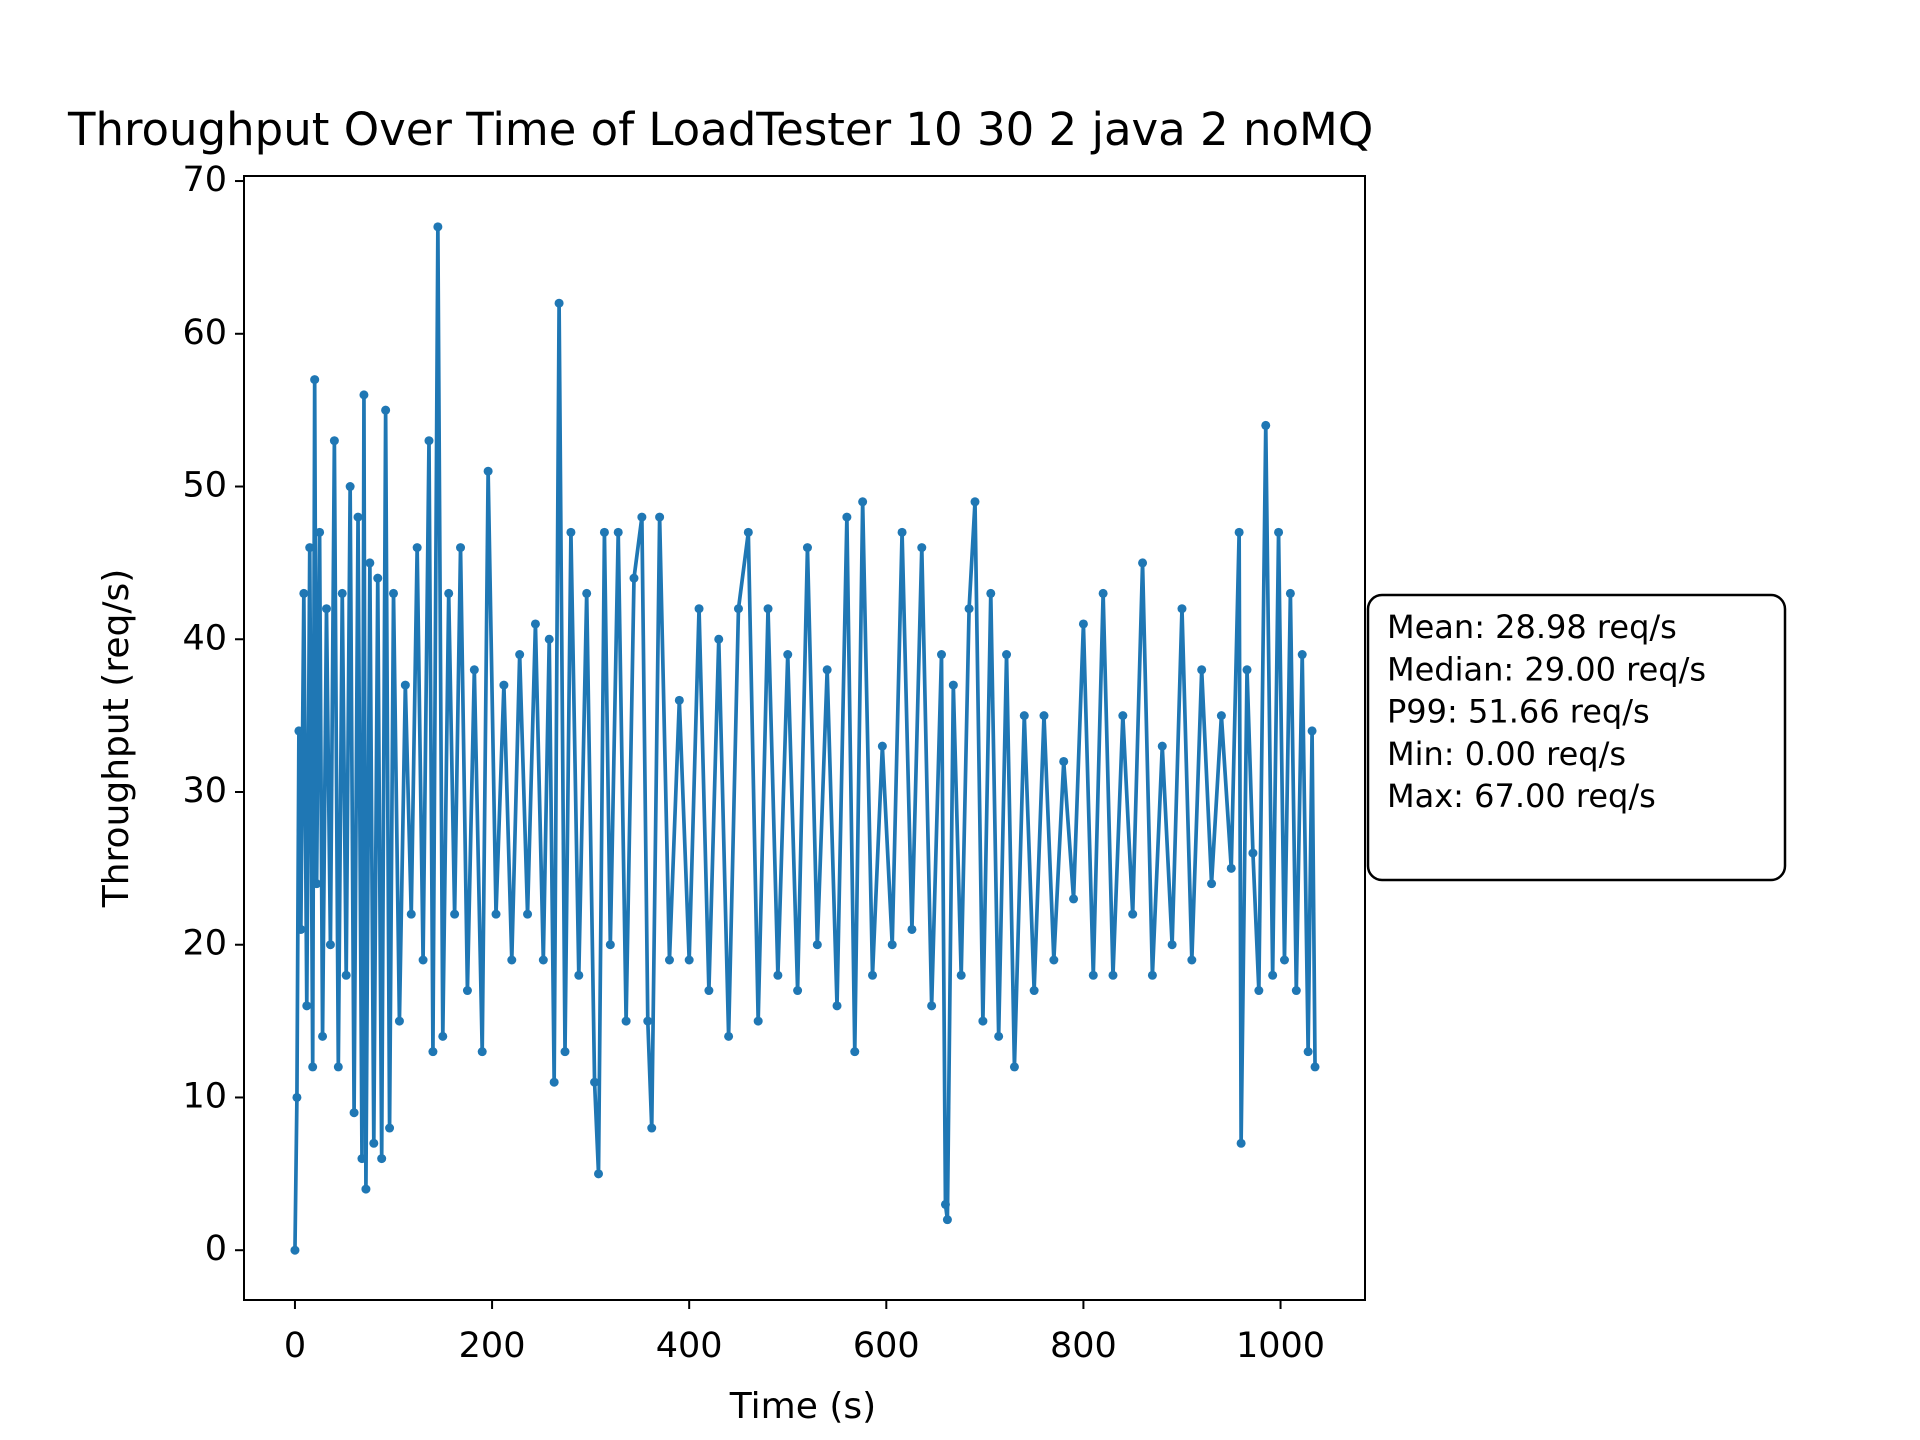 The width and height of the screenshot is (1920, 1440). What do you see at coordinates (1280, 1346) in the screenshot?
I see `x-tick-label: 1000` at bounding box center [1280, 1346].